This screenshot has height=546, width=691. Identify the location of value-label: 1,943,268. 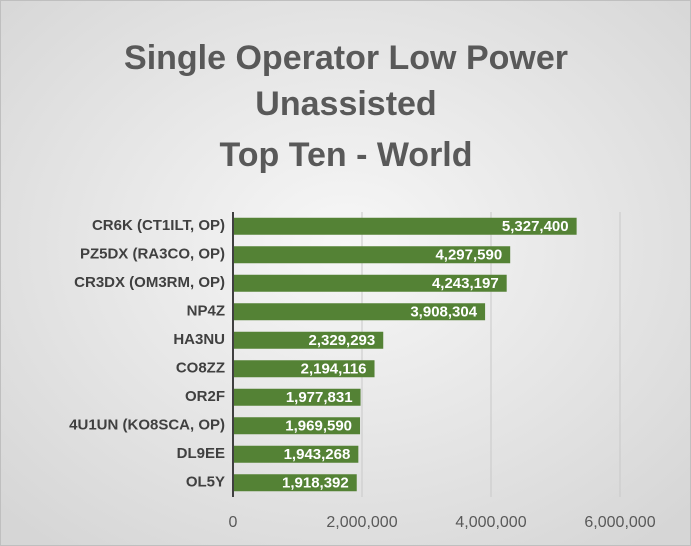
(317, 454).